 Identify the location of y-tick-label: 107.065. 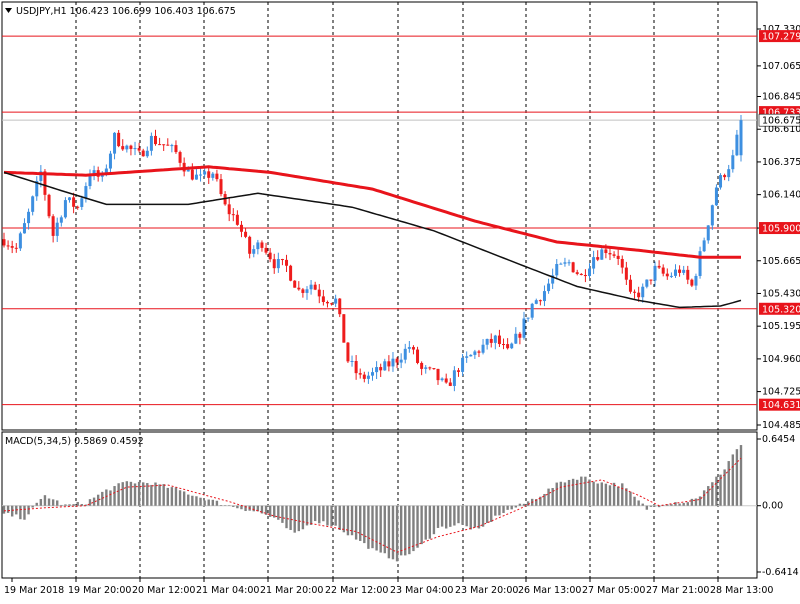
(781, 66).